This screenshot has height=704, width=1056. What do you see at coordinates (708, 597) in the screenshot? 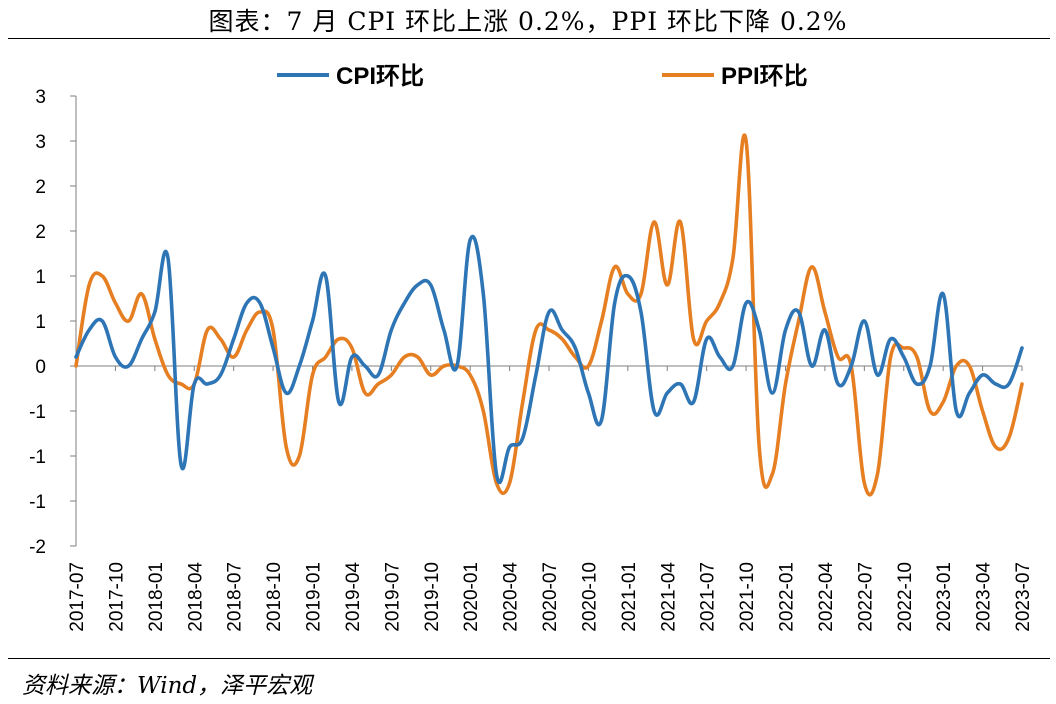
I see `x-tick-label: 2021-07` at bounding box center [708, 597].